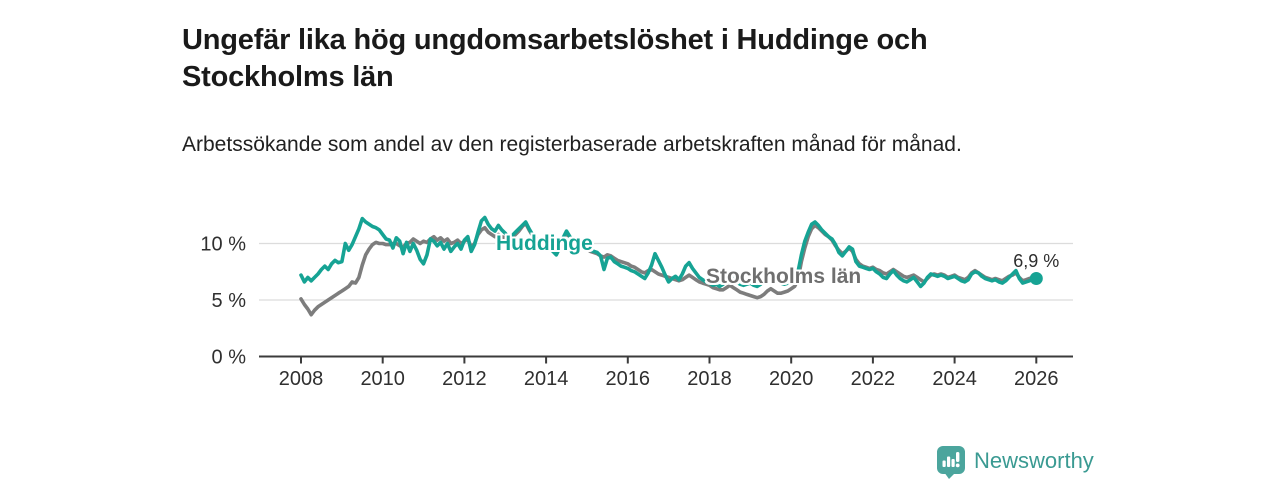 The height and width of the screenshot is (480, 1280). I want to click on x-tick-label: 2016, so click(628, 379).